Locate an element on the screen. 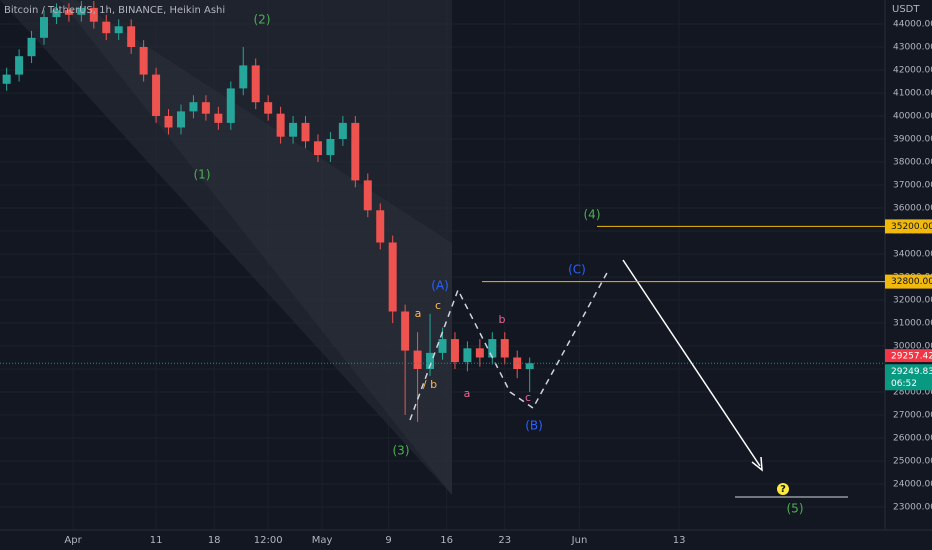  y-axis-label: USDT is located at coordinates (906, 9).